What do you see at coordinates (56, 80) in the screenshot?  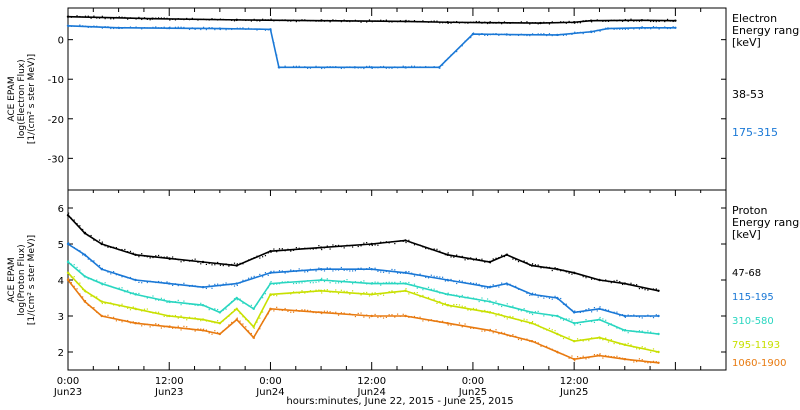 I see `y-tick-label: -10` at bounding box center [56, 80].